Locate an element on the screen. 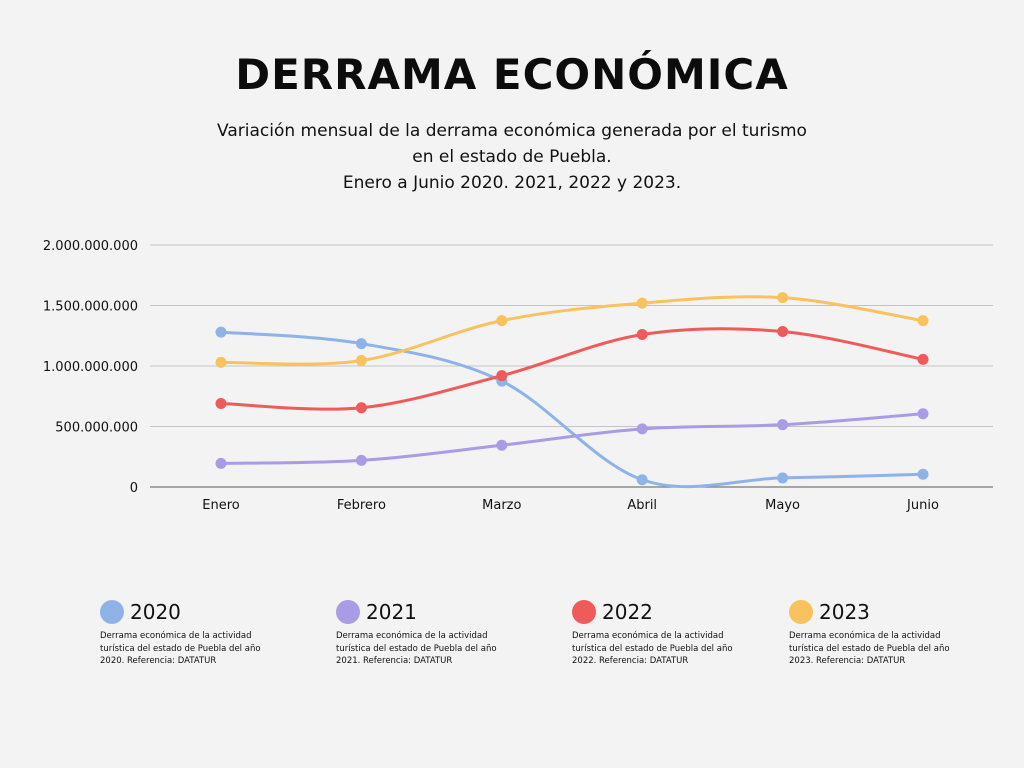 This screenshot has height=768, width=1024. x-tick-label: Febrero is located at coordinates (361, 505).